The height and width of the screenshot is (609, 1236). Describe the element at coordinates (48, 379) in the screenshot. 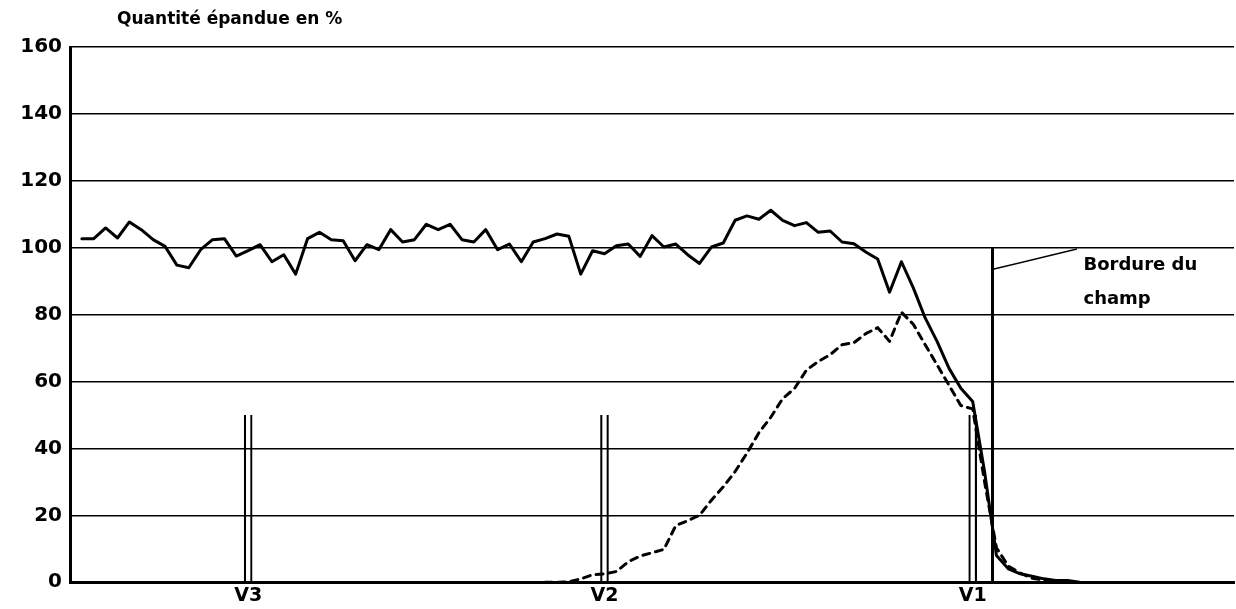

I see `y-tick-label: 60` at that location.